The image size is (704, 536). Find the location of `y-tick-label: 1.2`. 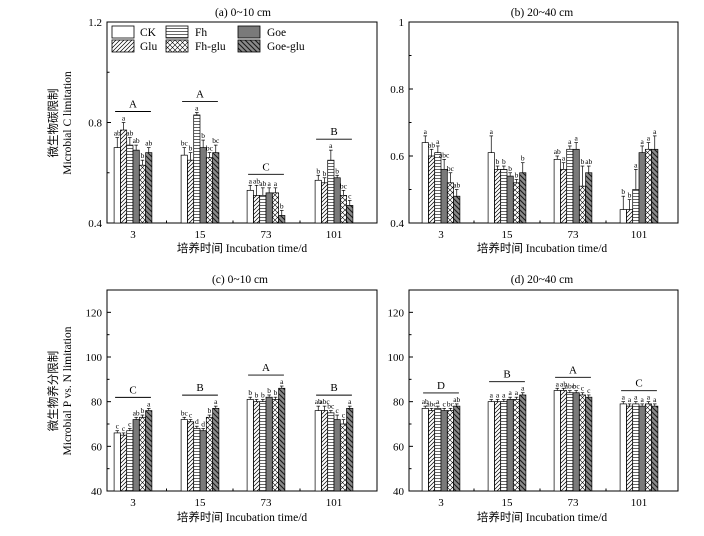

y-tick-label: 1.2 is located at coordinates (95, 23).